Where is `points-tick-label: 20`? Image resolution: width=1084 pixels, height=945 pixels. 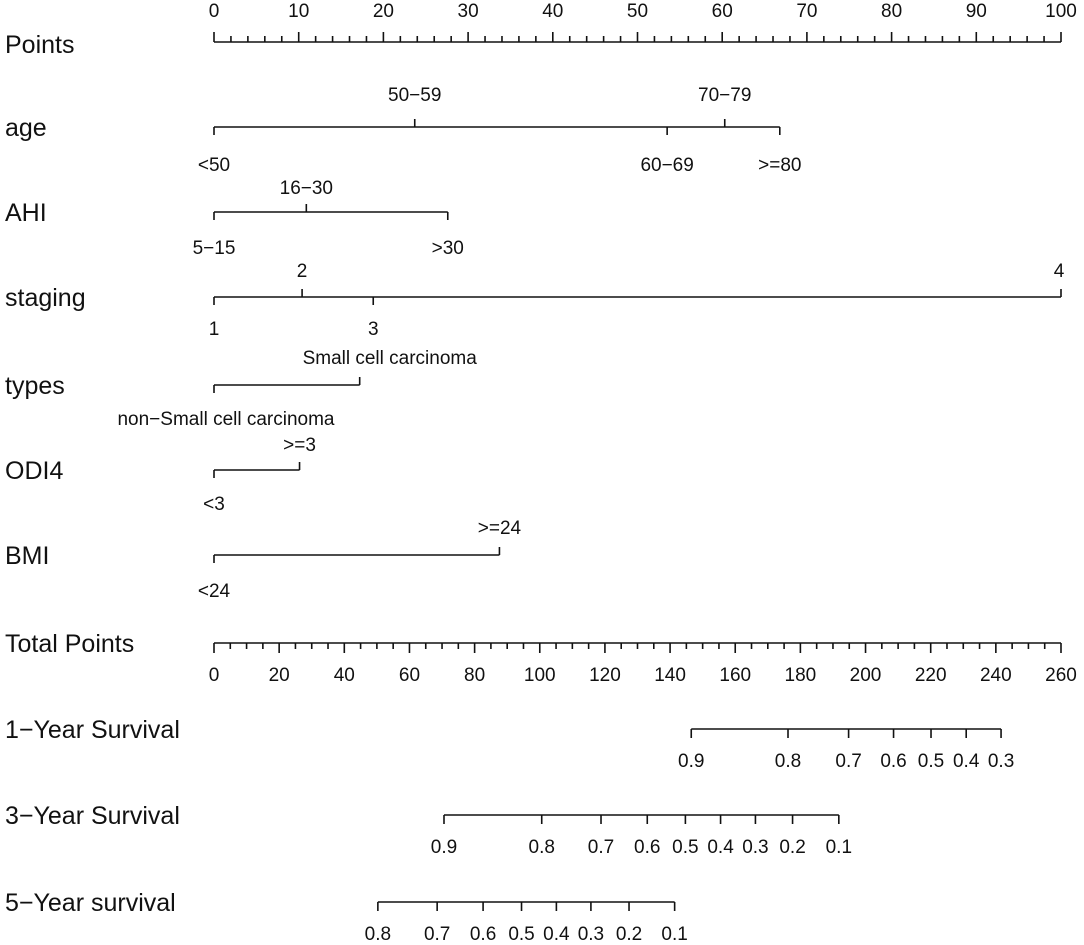
points-tick-label: 20 is located at coordinates (383, 11).